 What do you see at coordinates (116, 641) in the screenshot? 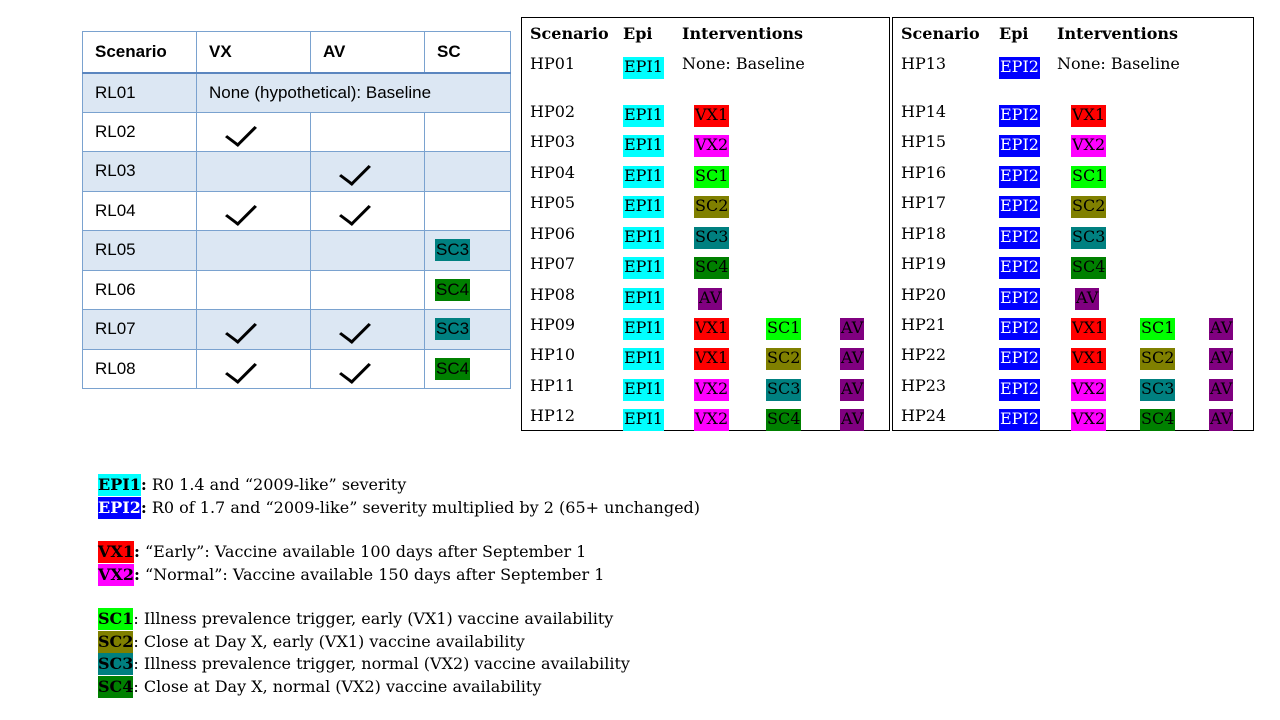
I see `legend-tag: SC2` at bounding box center [116, 641].